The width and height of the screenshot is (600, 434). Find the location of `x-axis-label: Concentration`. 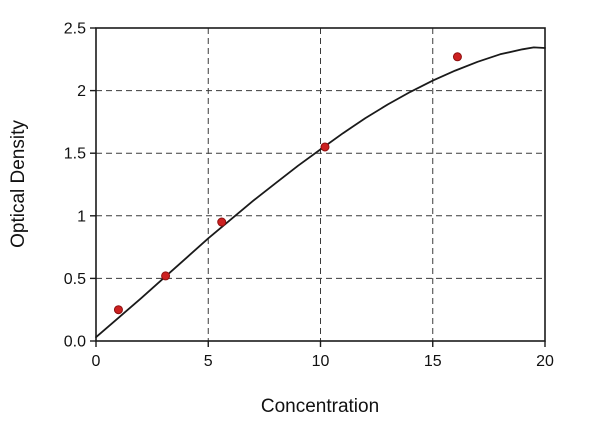

x-axis-label: Concentration is located at coordinates (320, 406).